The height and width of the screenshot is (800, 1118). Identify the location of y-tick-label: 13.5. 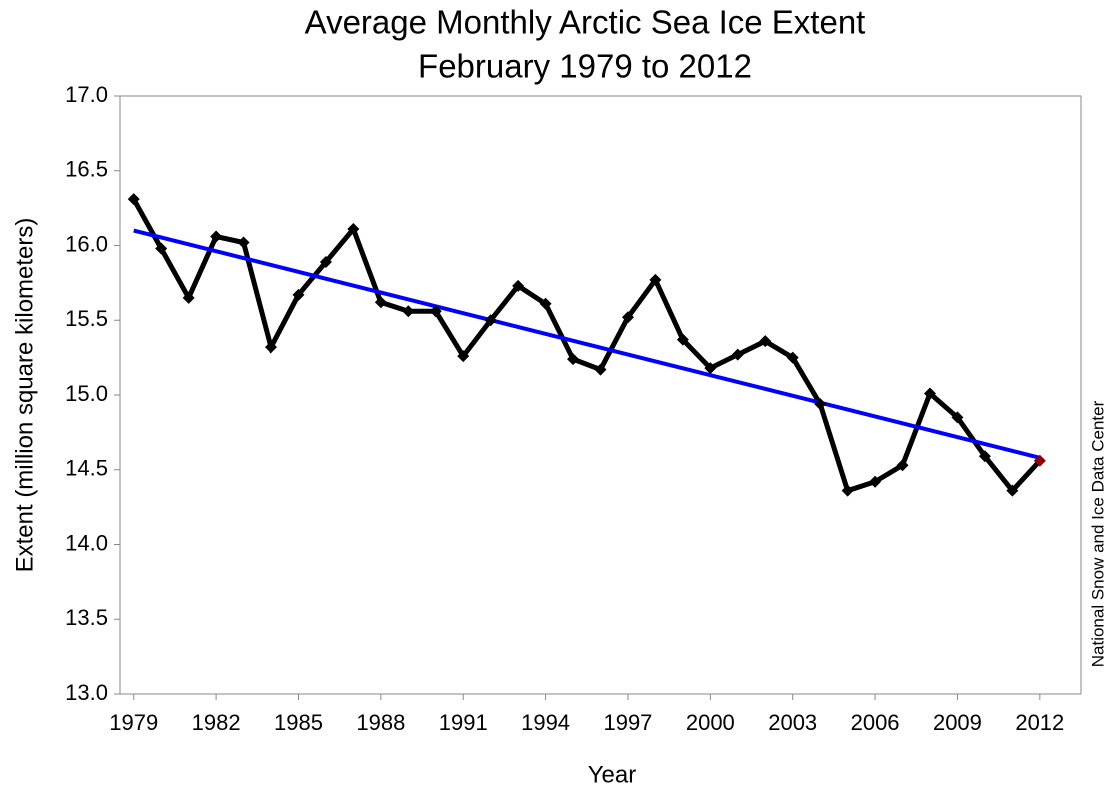
(86, 617).